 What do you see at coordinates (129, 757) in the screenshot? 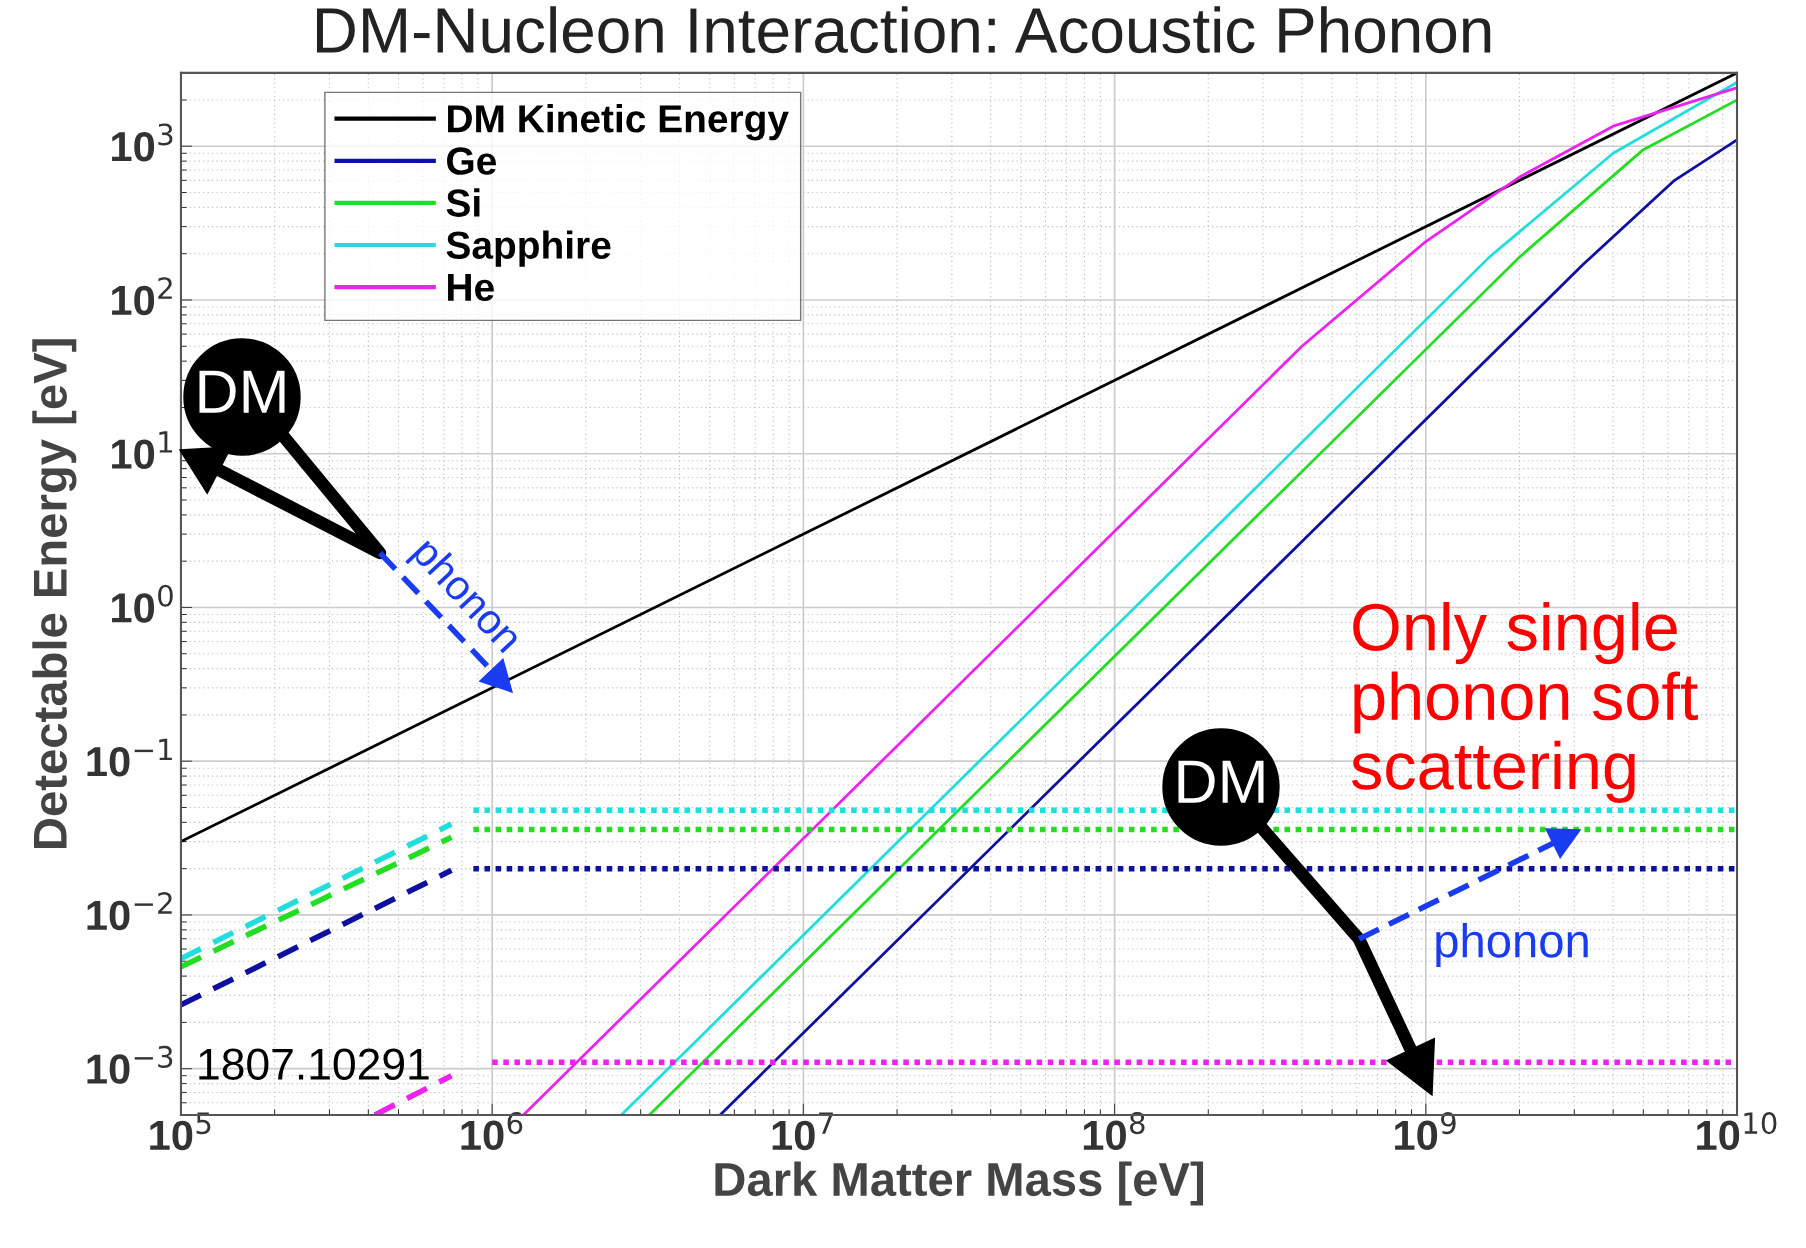
I see `y-tick-label: 10$^{−1}$` at bounding box center [129, 757].